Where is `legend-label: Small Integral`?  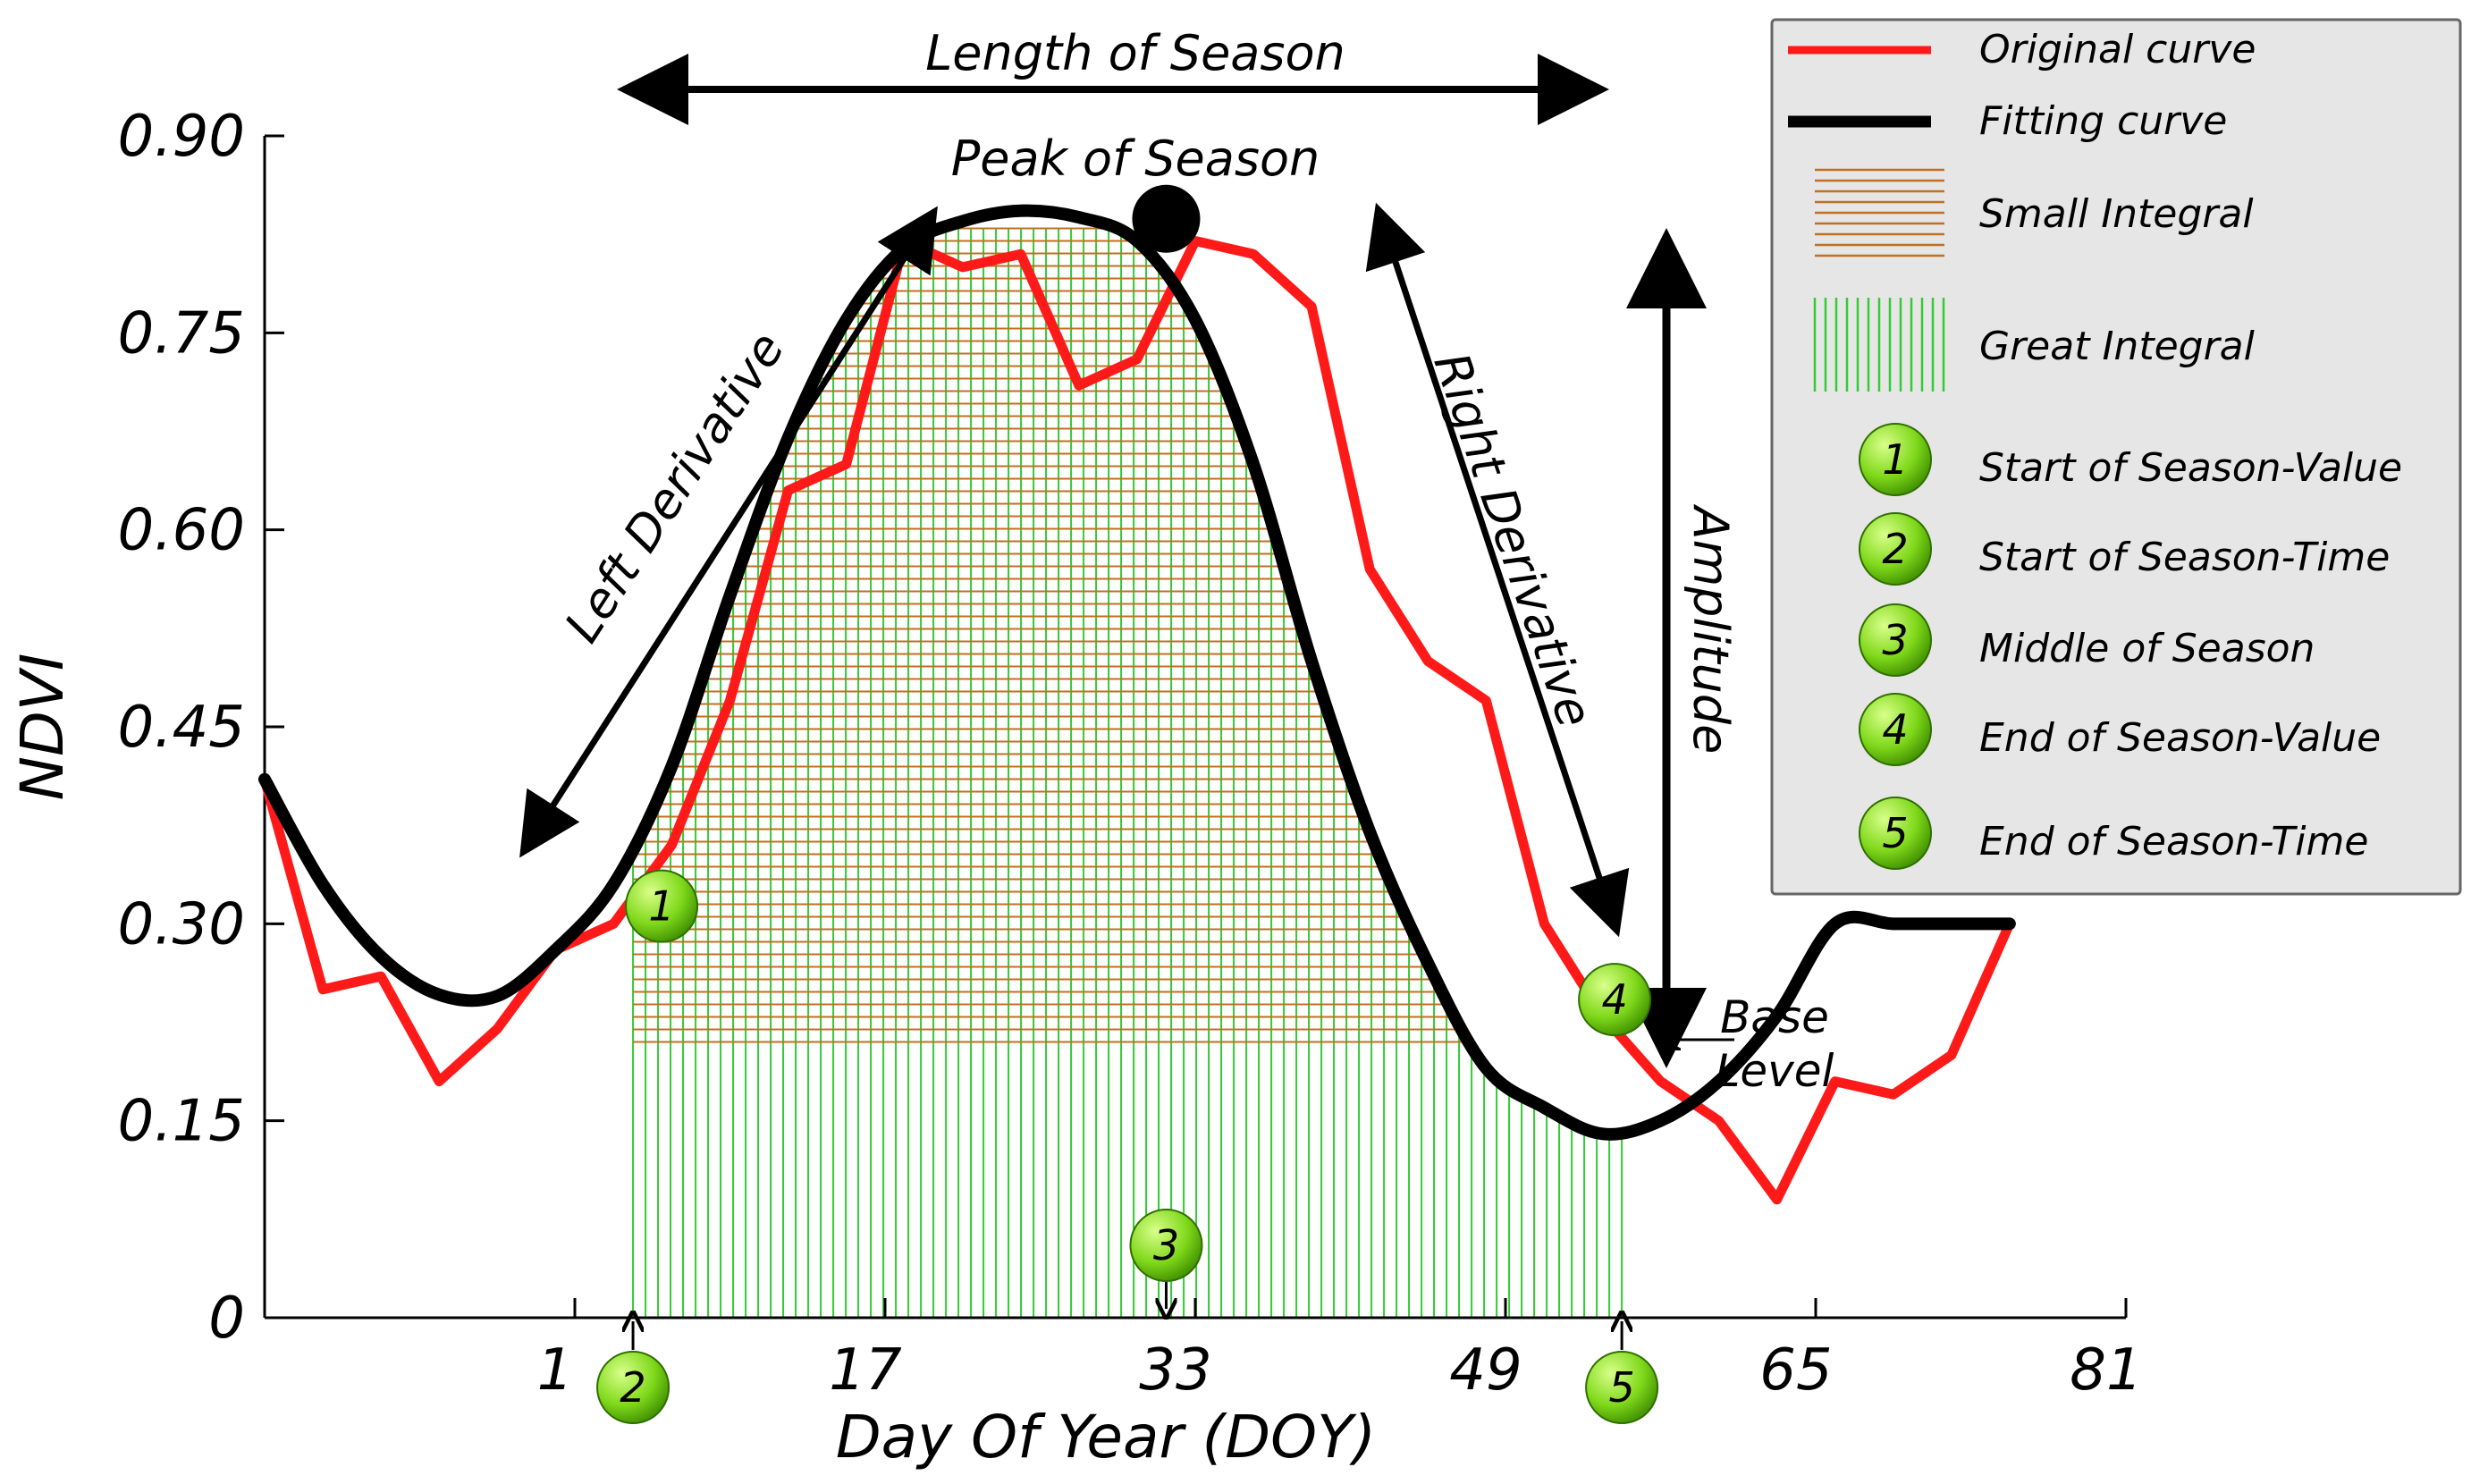
legend-label: Small Integral is located at coordinates (2116, 214).